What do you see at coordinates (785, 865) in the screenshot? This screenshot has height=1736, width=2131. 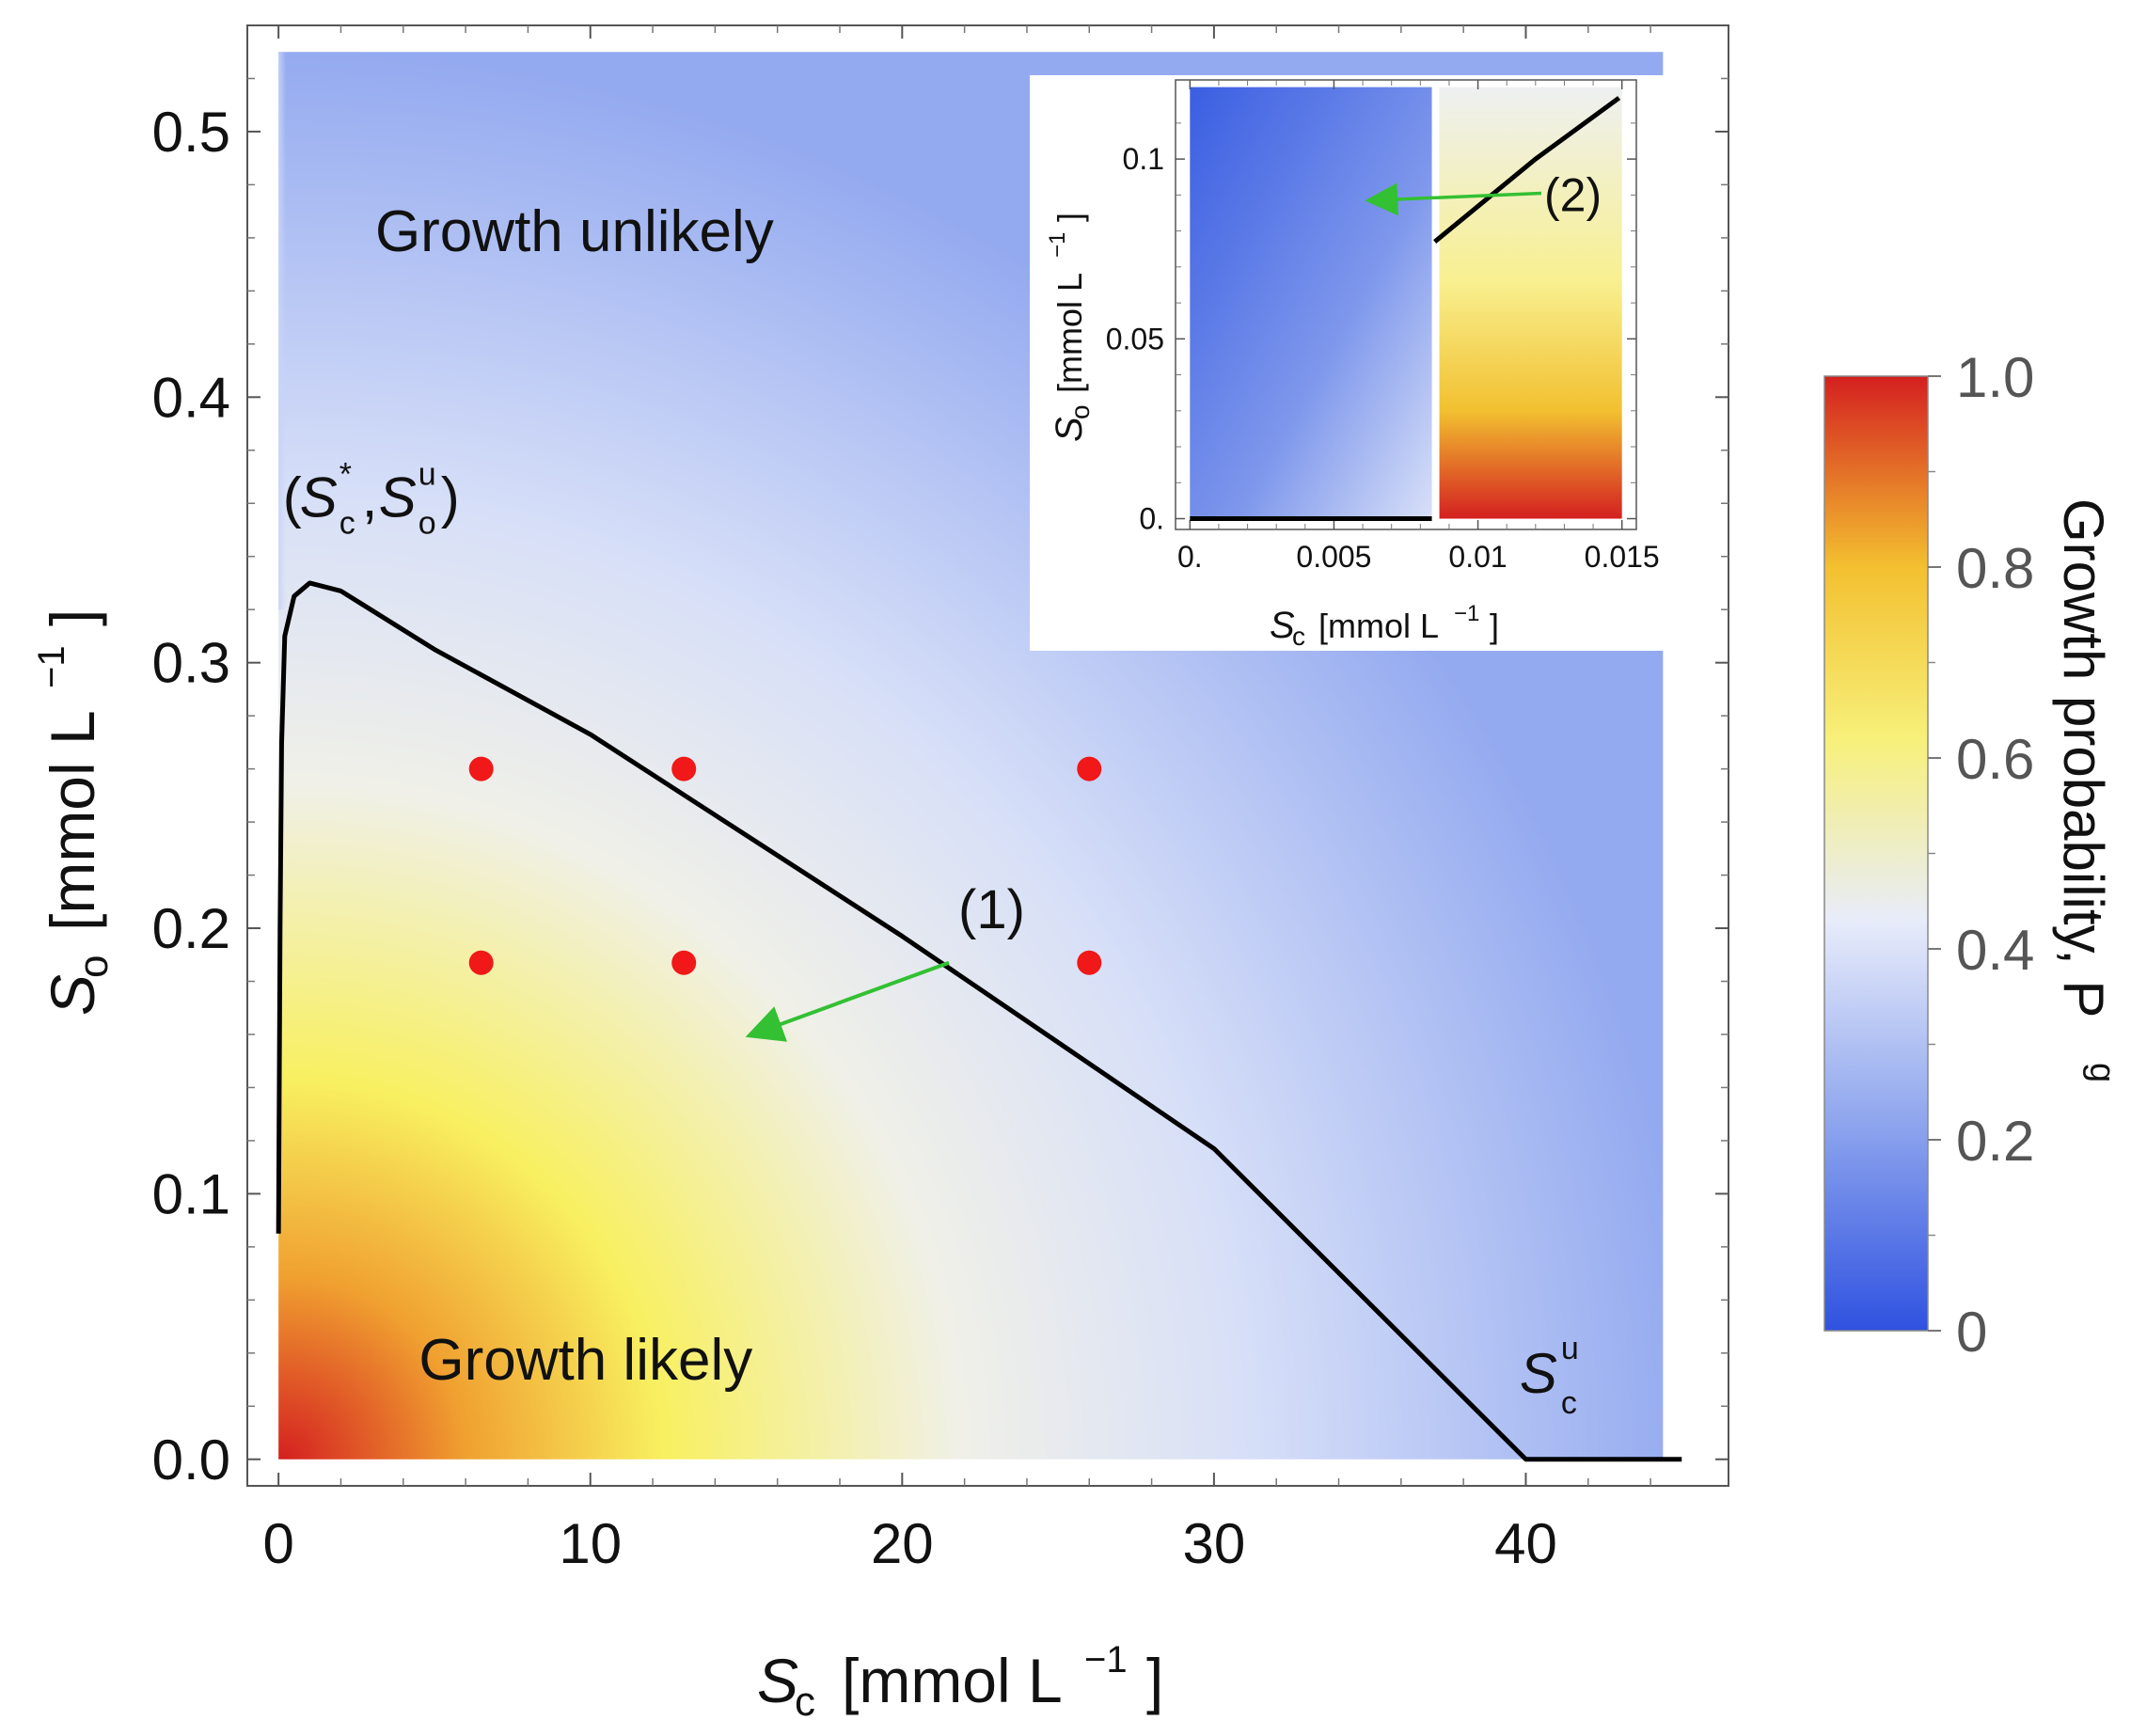 I see `sample-points` at bounding box center [785, 865].